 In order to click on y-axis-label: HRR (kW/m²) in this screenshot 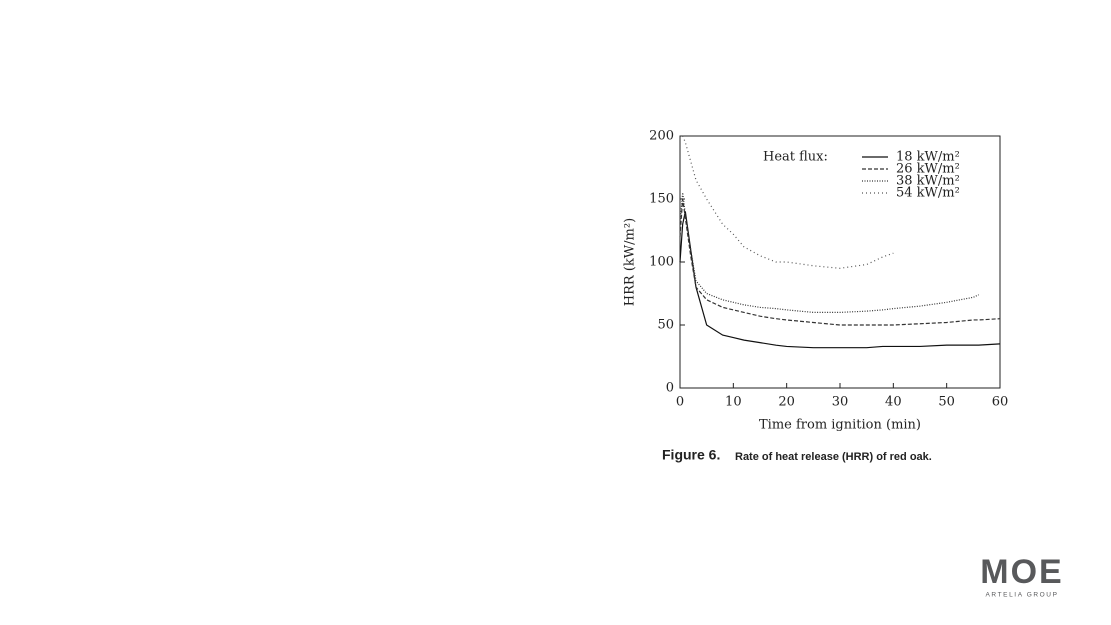, I will do `click(630, 262)`.